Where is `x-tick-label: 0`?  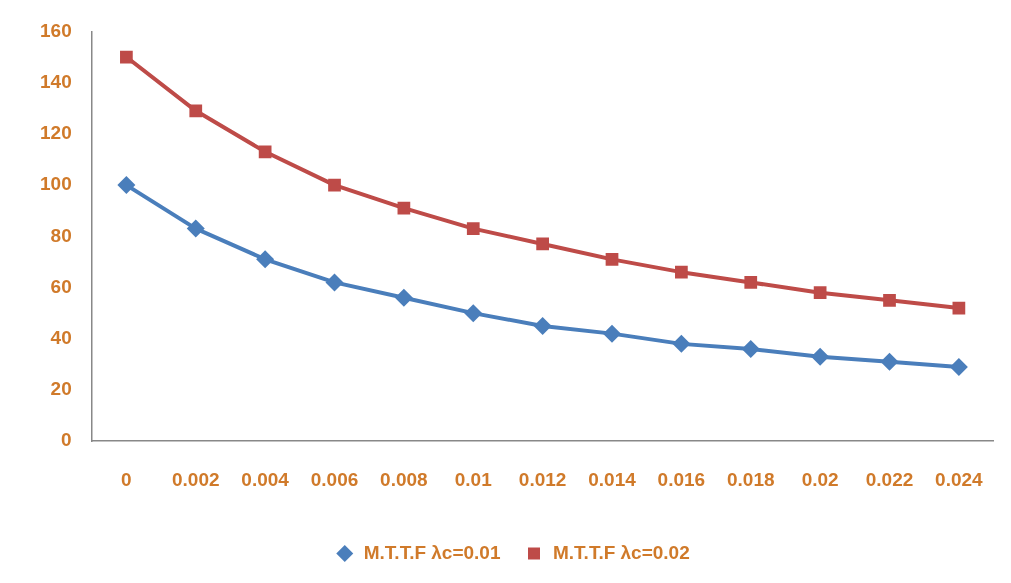
x-tick-label: 0 is located at coordinates (126, 479).